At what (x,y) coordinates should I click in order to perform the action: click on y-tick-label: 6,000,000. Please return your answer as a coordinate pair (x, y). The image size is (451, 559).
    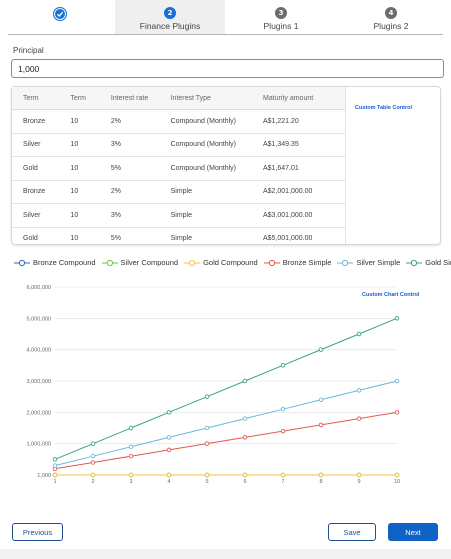
    Looking at the image, I should click on (39, 288).